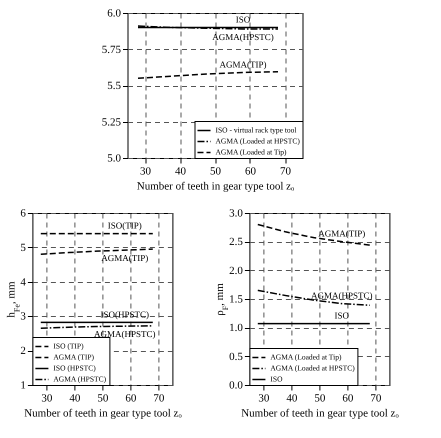 The image size is (441, 438). I want to click on y-tick-label: 5.0, so click(114, 158).